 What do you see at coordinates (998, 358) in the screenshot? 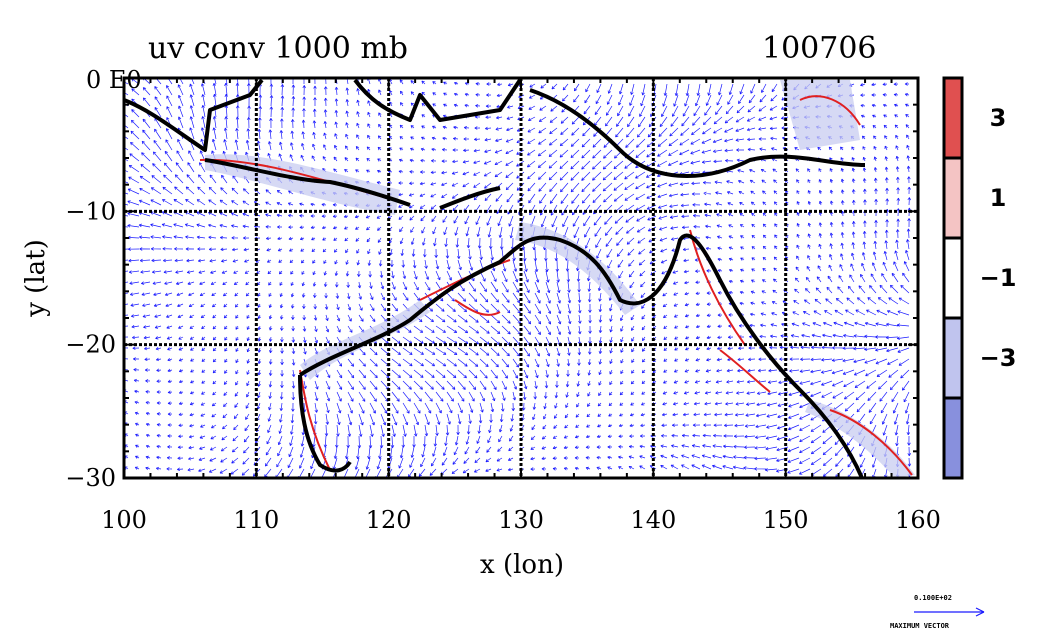
I see `colorbar-tick-label: −3` at bounding box center [998, 358].